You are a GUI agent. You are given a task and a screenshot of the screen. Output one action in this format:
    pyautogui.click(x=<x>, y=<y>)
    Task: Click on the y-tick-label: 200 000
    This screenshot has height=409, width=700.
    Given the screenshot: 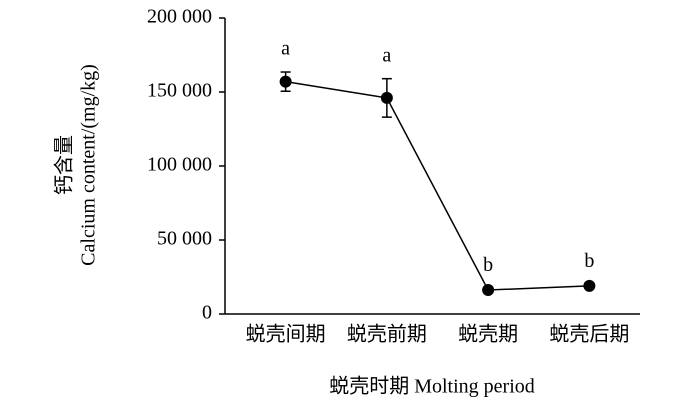 What is the action you would take?
    pyautogui.click(x=179, y=17)
    